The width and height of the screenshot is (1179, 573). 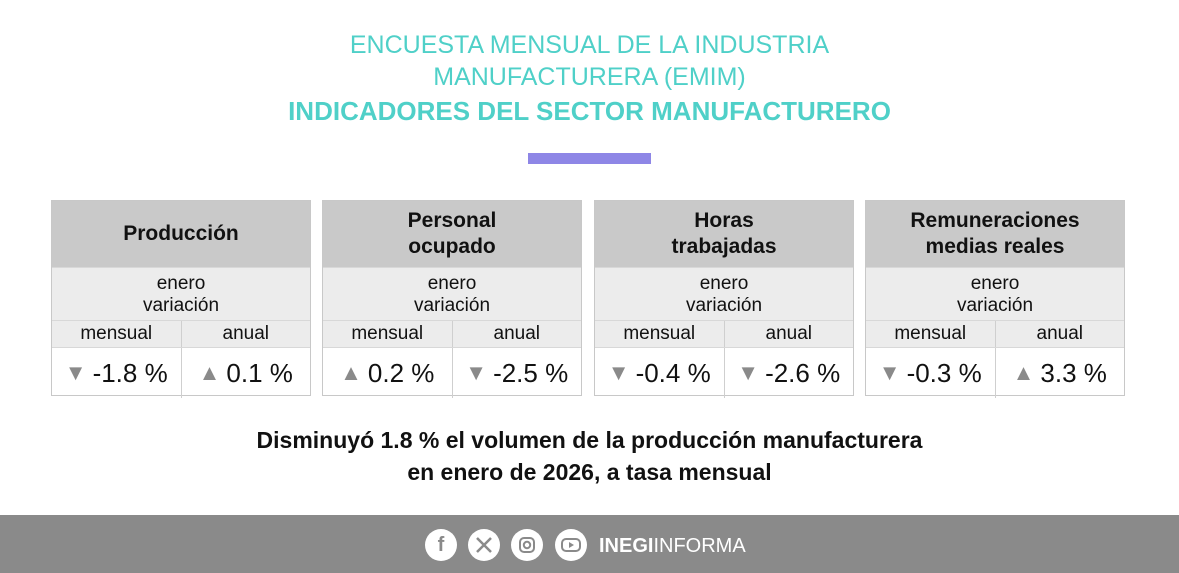 What do you see at coordinates (452, 220) in the screenshot?
I see `card-title-line1: Personal` at bounding box center [452, 220].